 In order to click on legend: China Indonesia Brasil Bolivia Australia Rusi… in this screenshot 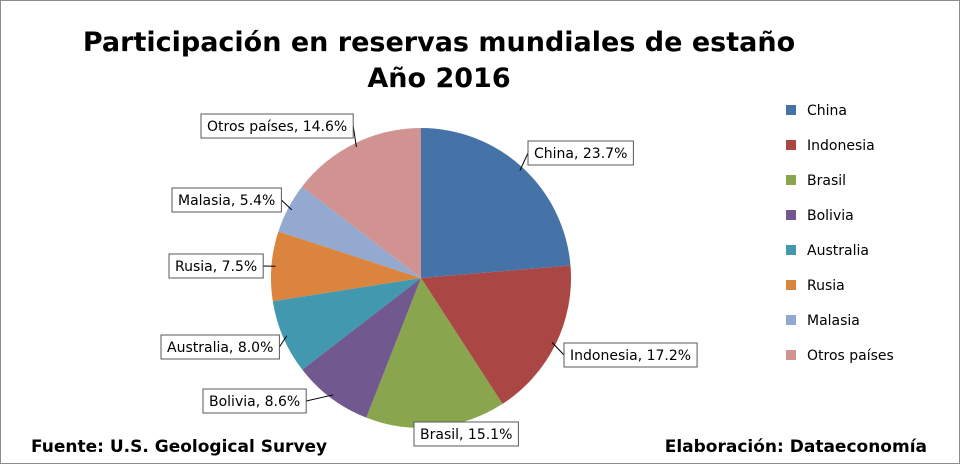, I will do `click(840, 233)`.